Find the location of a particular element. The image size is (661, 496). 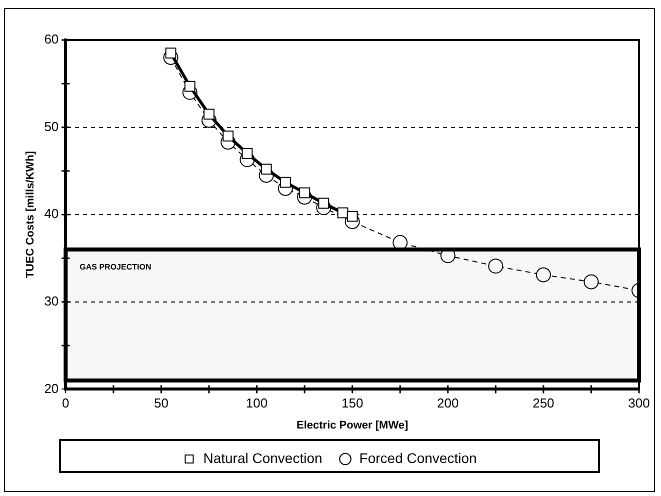

x-tick-label: 300 is located at coordinates (639, 403).